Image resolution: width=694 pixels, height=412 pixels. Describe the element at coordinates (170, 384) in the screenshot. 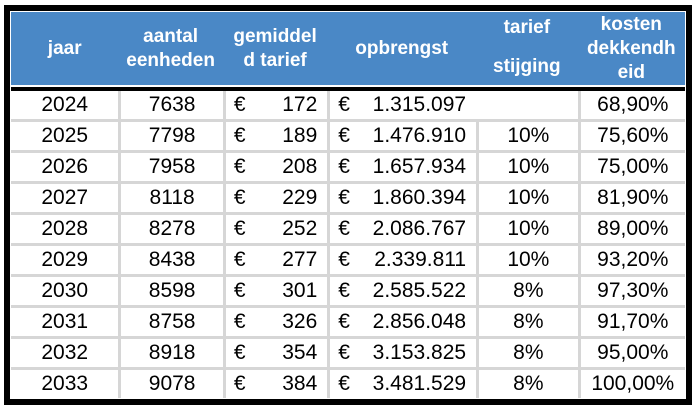

I see `cell-aantal-eenheden: 9078` at that location.